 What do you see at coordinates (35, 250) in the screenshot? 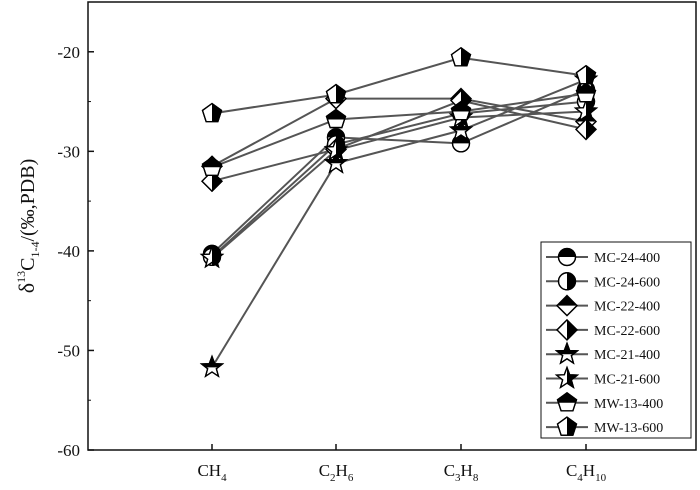
I see `y-axis-title-sub: 1-4` at bounding box center [35, 250].